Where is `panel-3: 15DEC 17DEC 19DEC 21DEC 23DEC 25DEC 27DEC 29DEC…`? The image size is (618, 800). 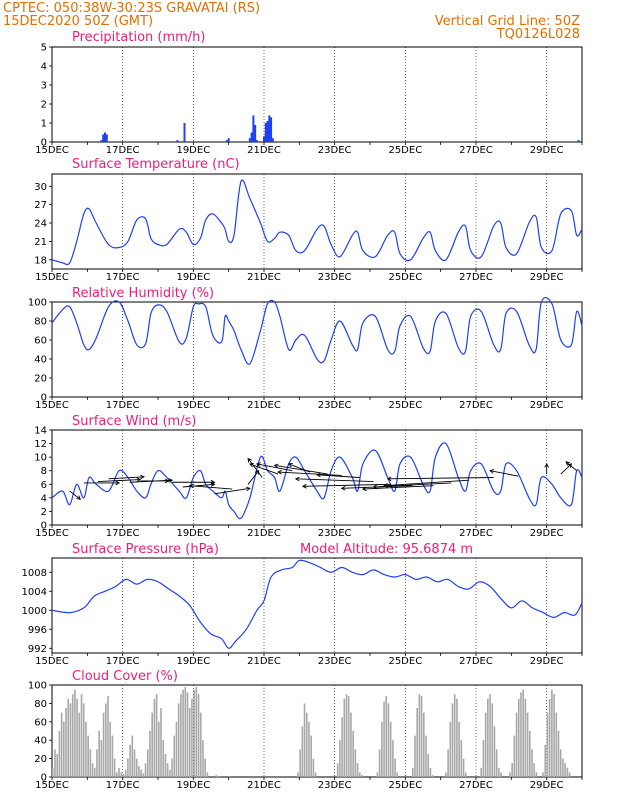 panel-3: 15DEC 17DEC 19DEC 21DEC 23DEC 25DEC 27DEC 29DEC… is located at coordinates (308, 482).